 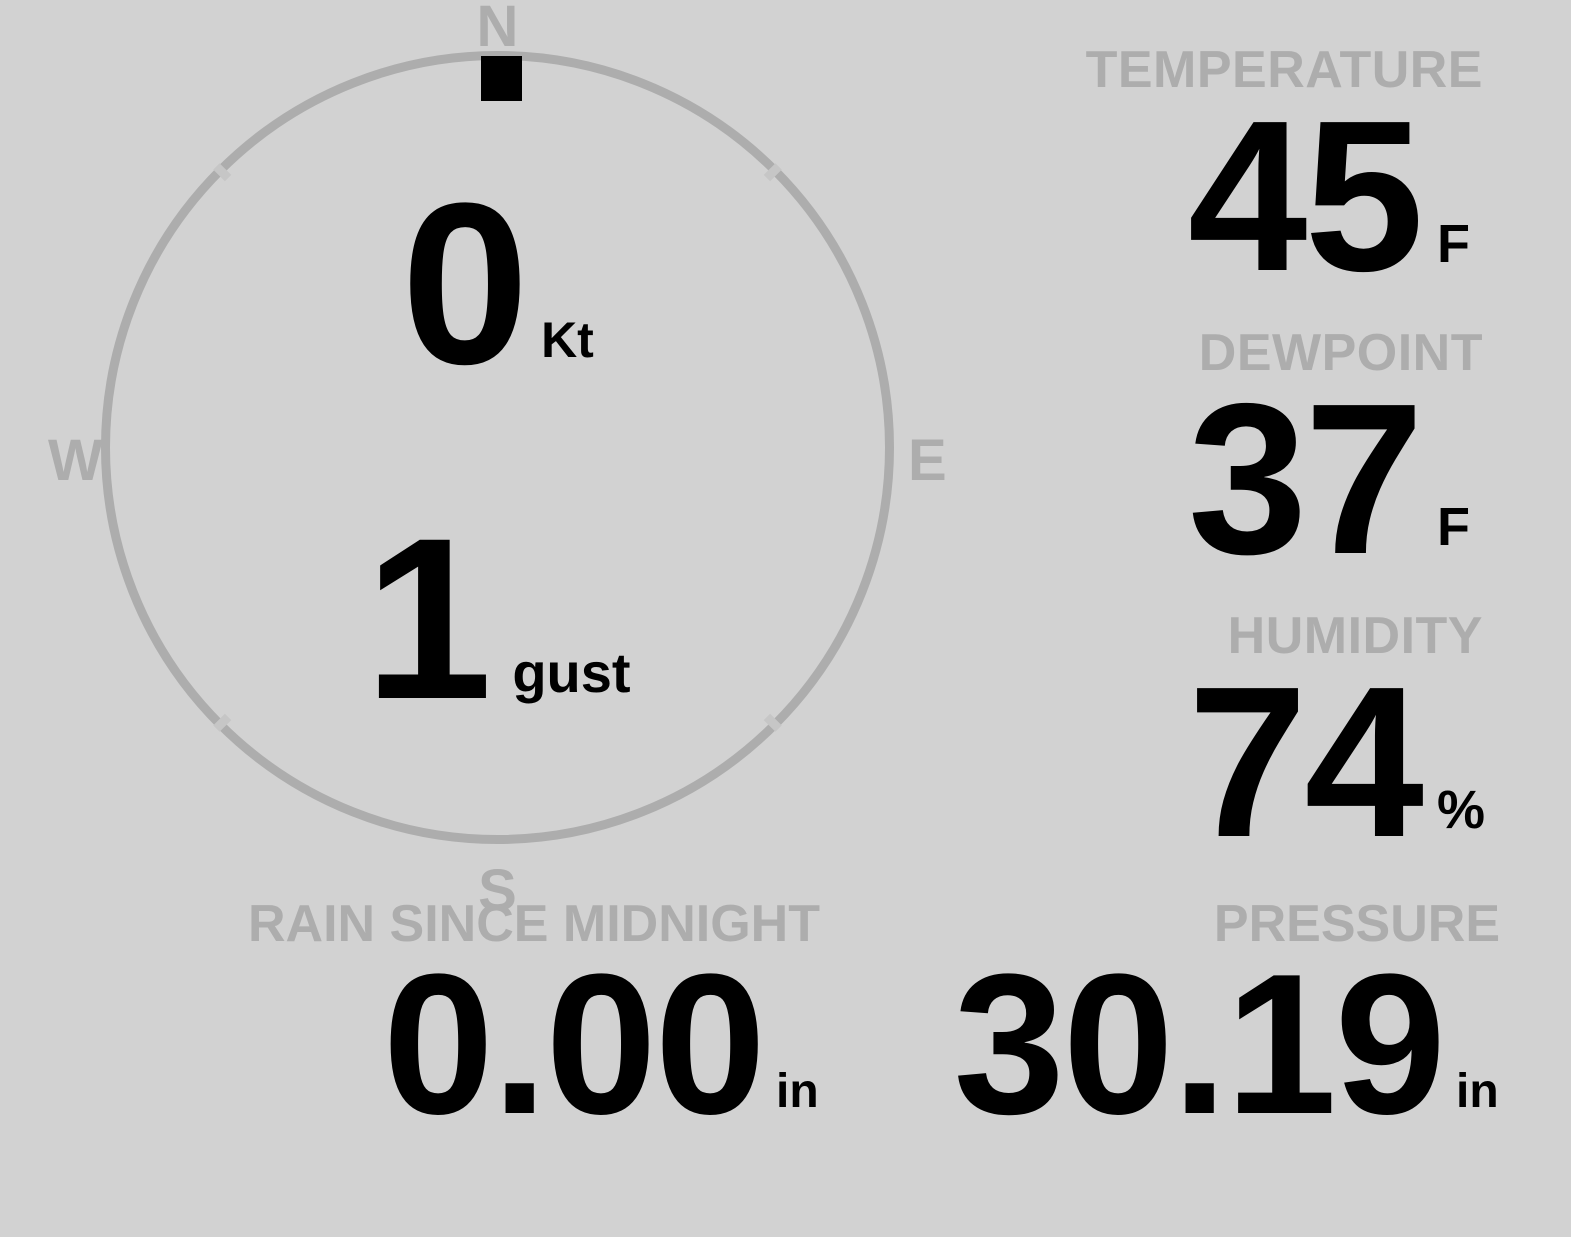 I want to click on compass-label-west: W, so click(x=75, y=460).